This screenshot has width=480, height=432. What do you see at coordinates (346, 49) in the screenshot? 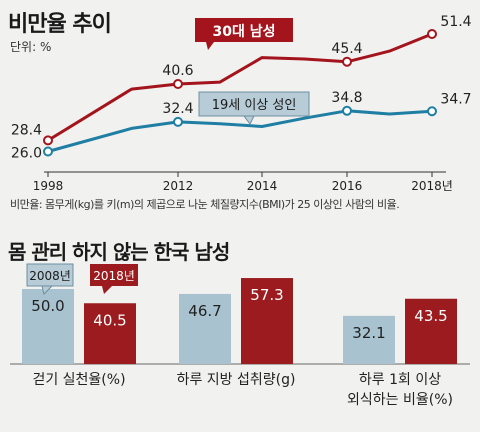
I see `data-label: 45.4` at bounding box center [346, 49].